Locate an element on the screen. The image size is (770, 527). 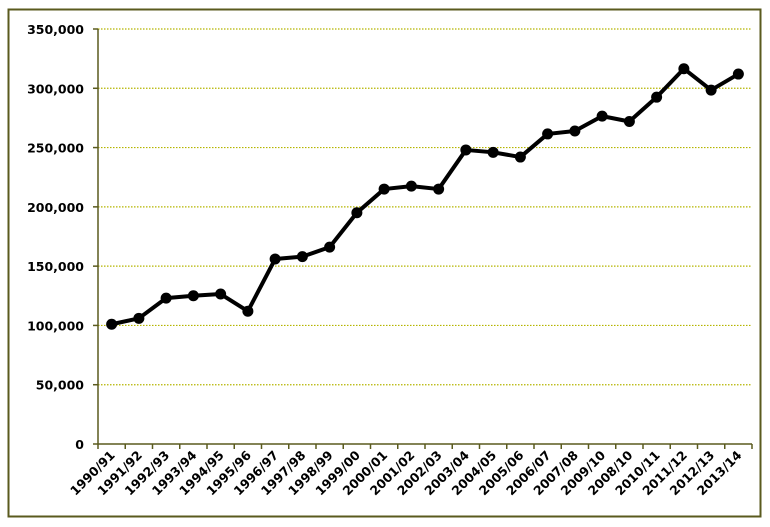
y-tick-label: 50,000 is located at coordinates (60, 385).